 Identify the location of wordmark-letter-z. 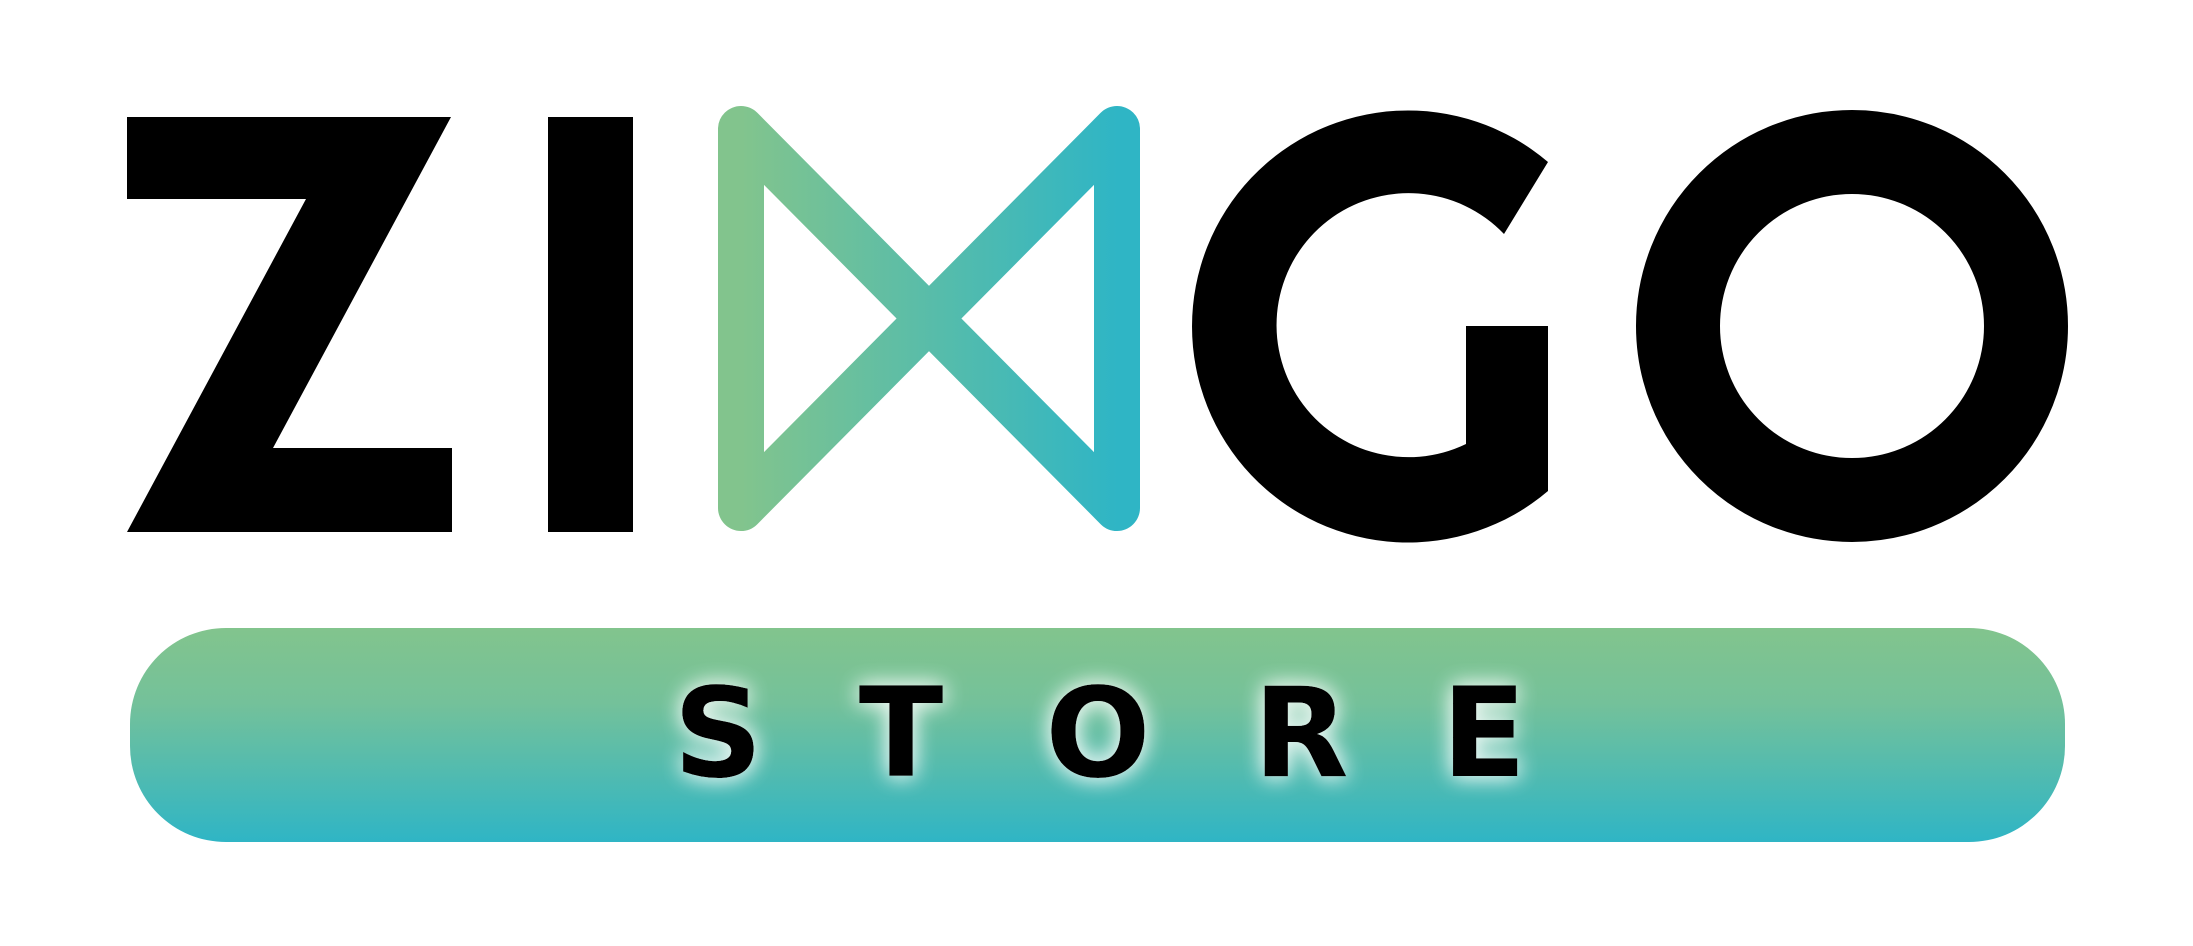
(289, 324).